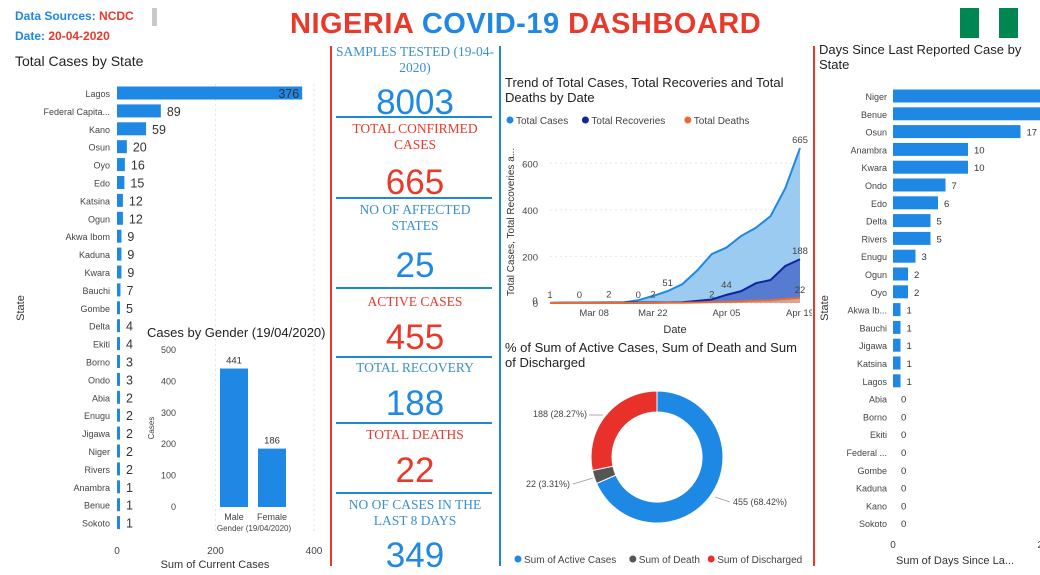 This screenshot has height=575, width=1040. I want to click on legend-label: Sum of Death, so click(669, 560).